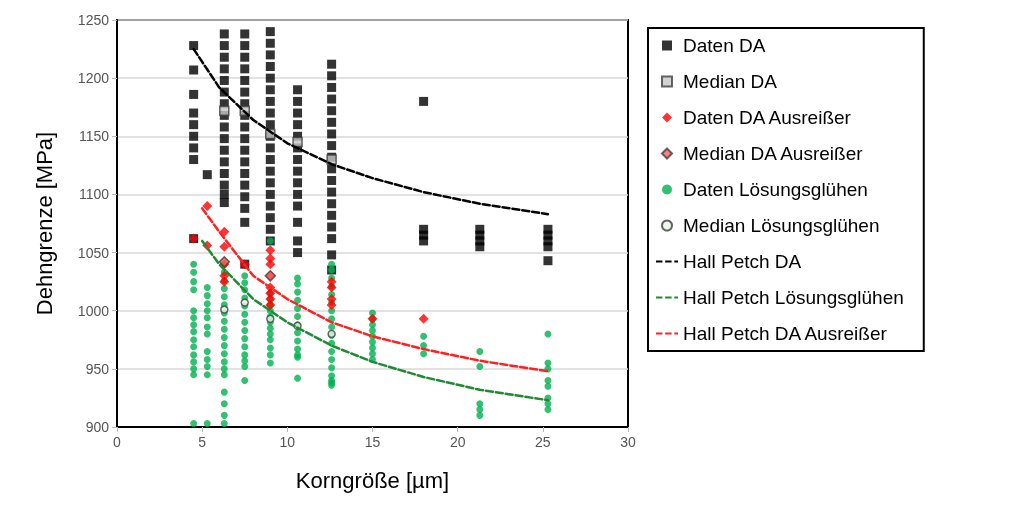  I want to click on y-tick-label: 1100, so click(94, 194).